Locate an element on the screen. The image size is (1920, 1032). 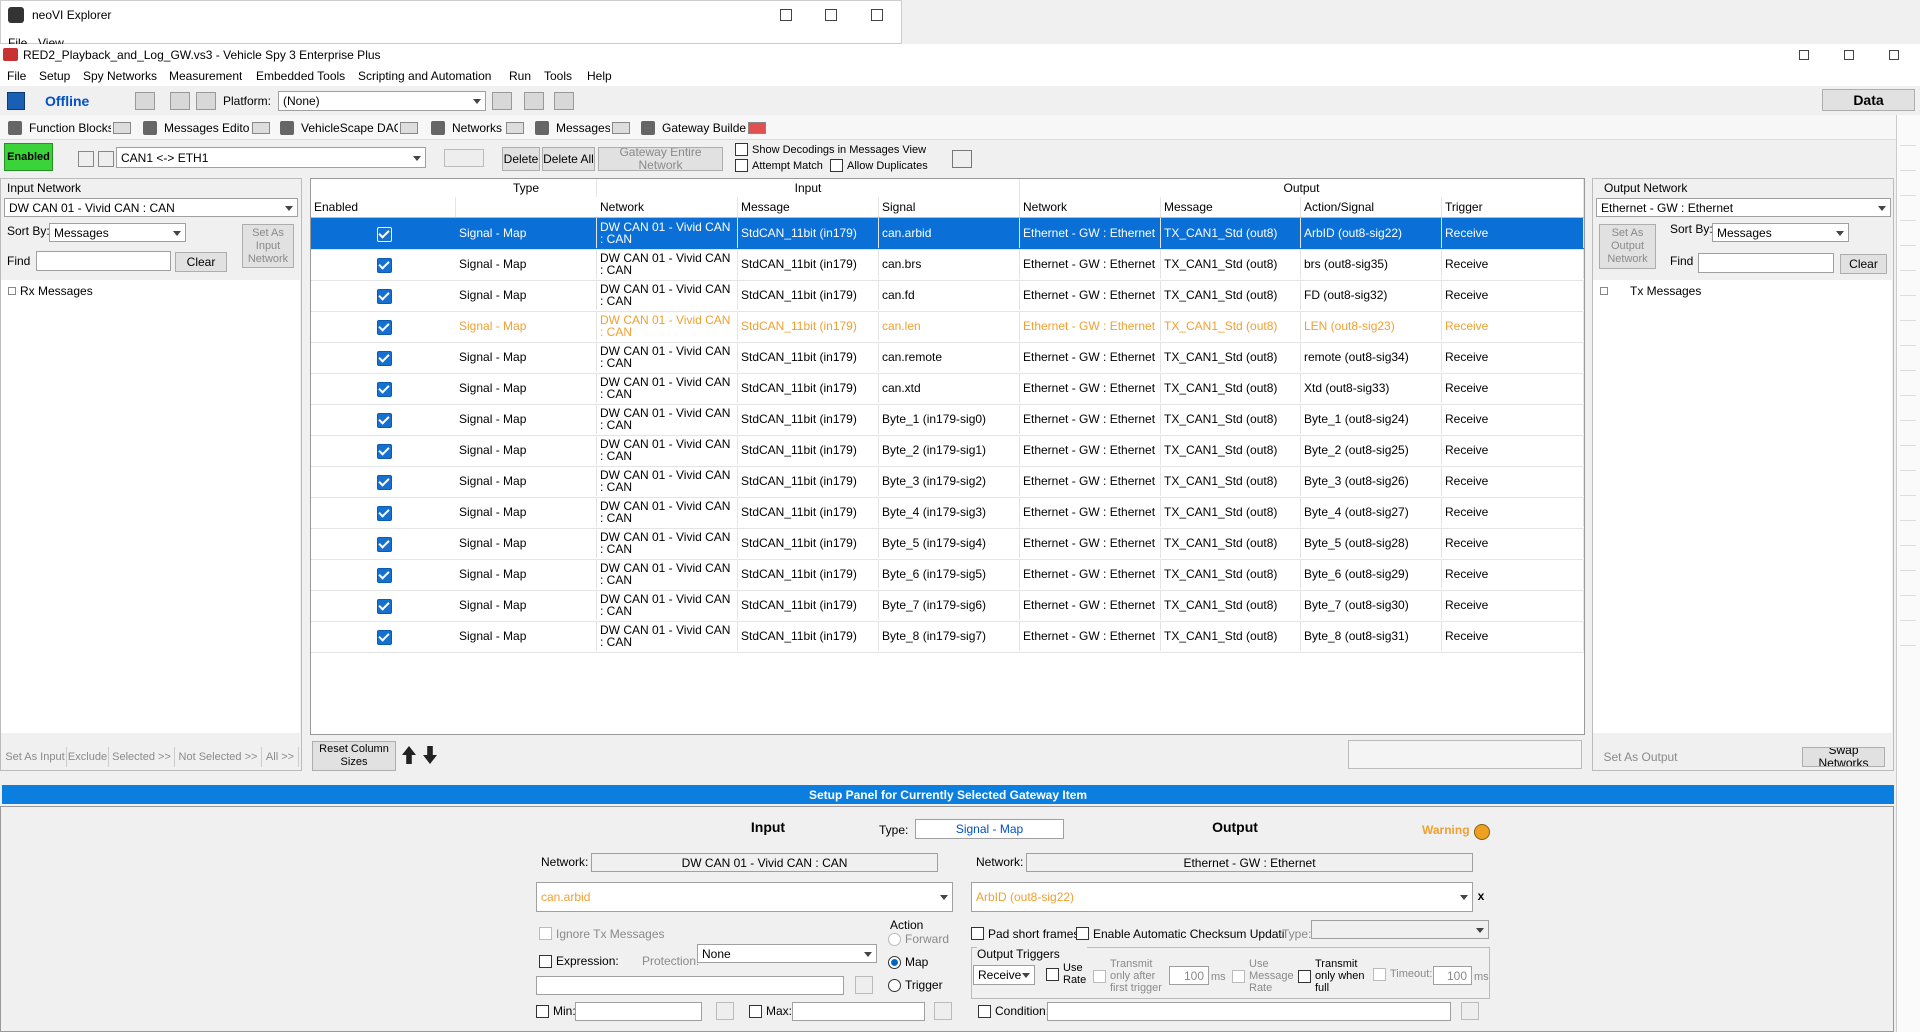
set-as-output-button: Set As Output is located at coordinates (1640, 757).